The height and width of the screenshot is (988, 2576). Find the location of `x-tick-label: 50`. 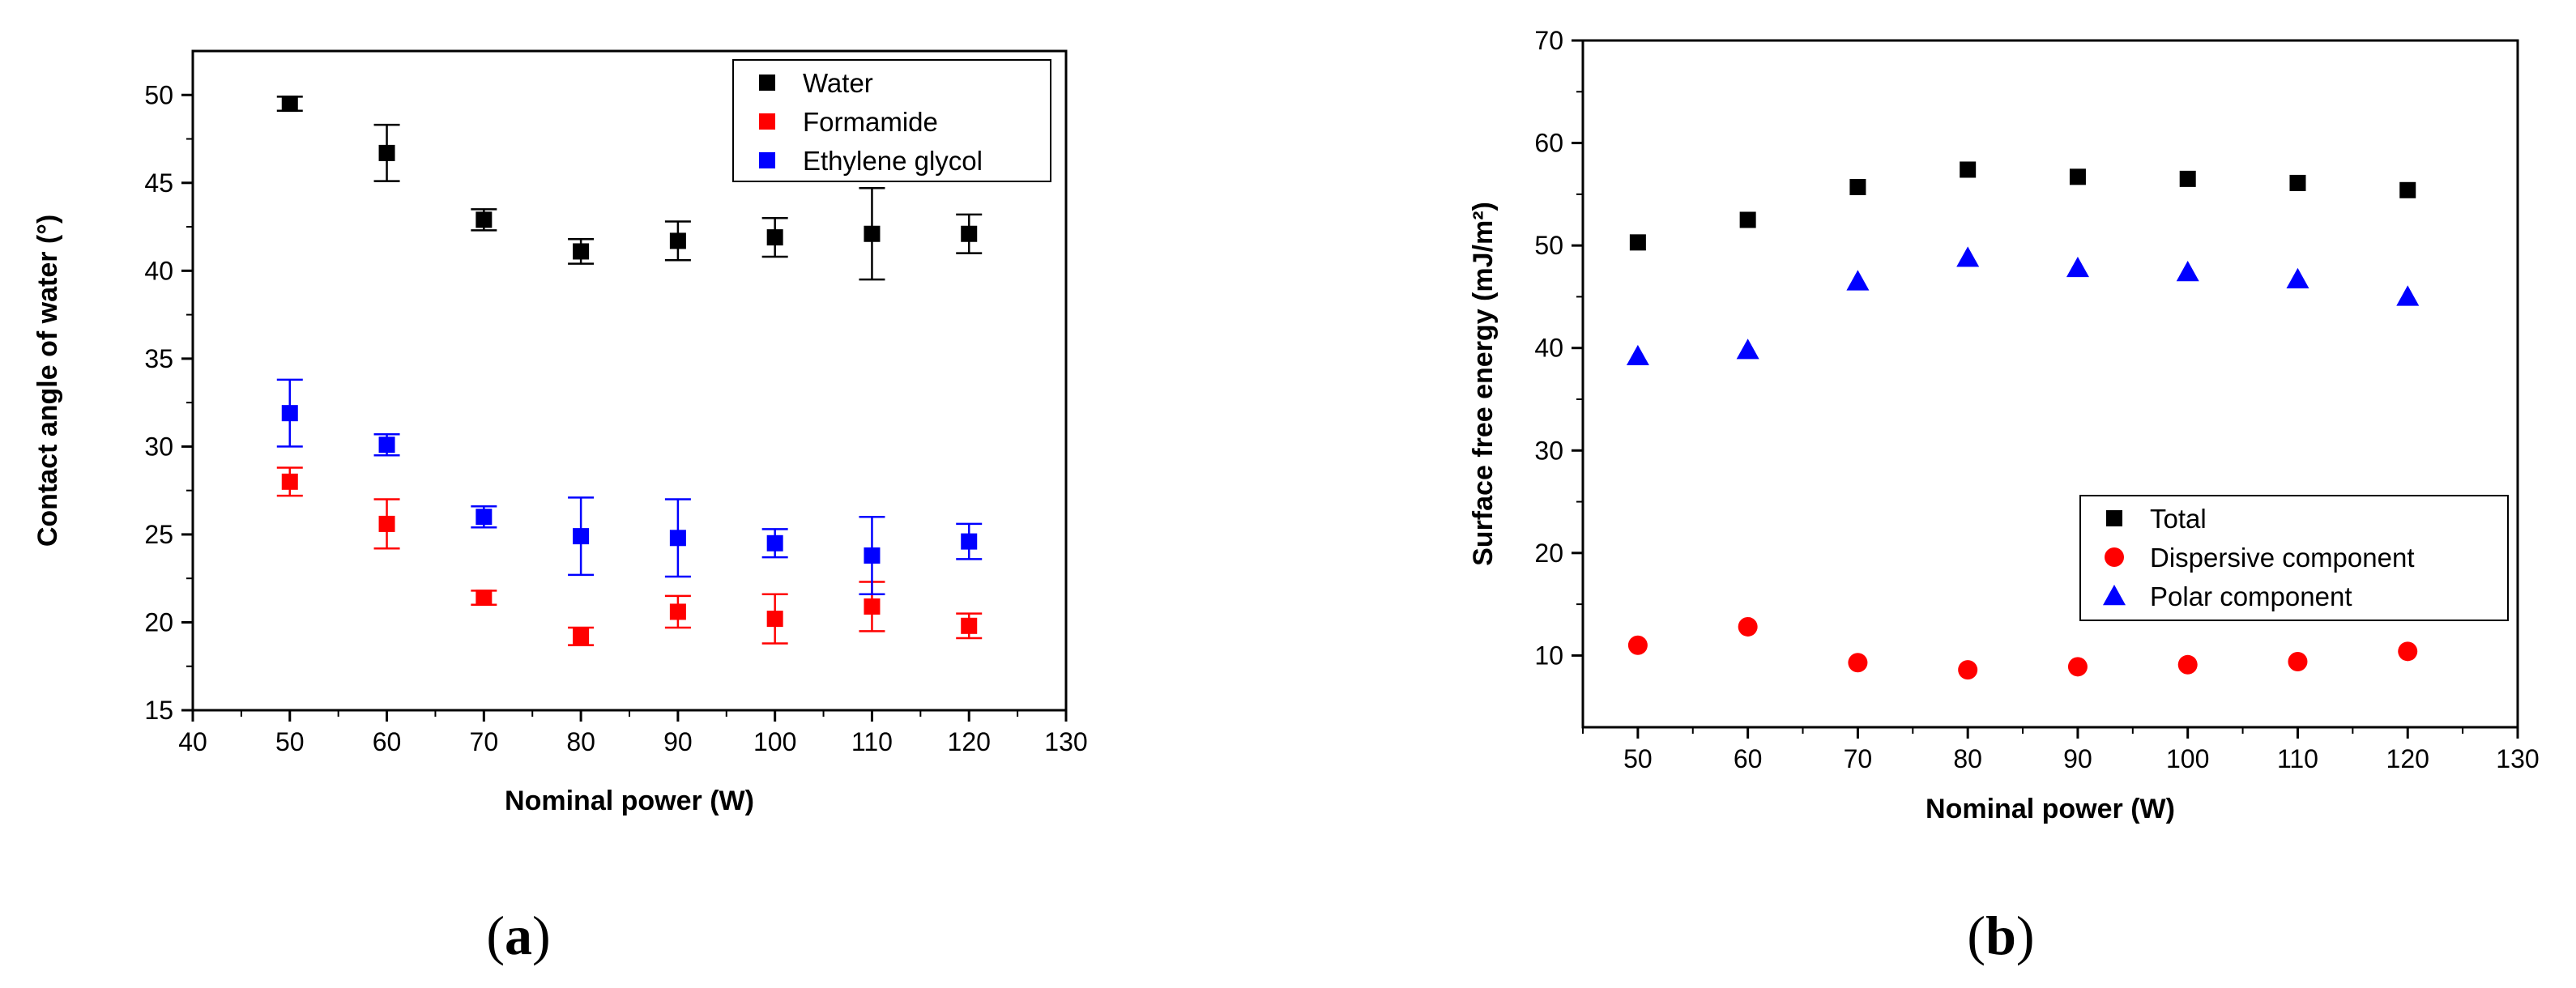

x-tick-label: 50 is located at coordinates (290, 741).